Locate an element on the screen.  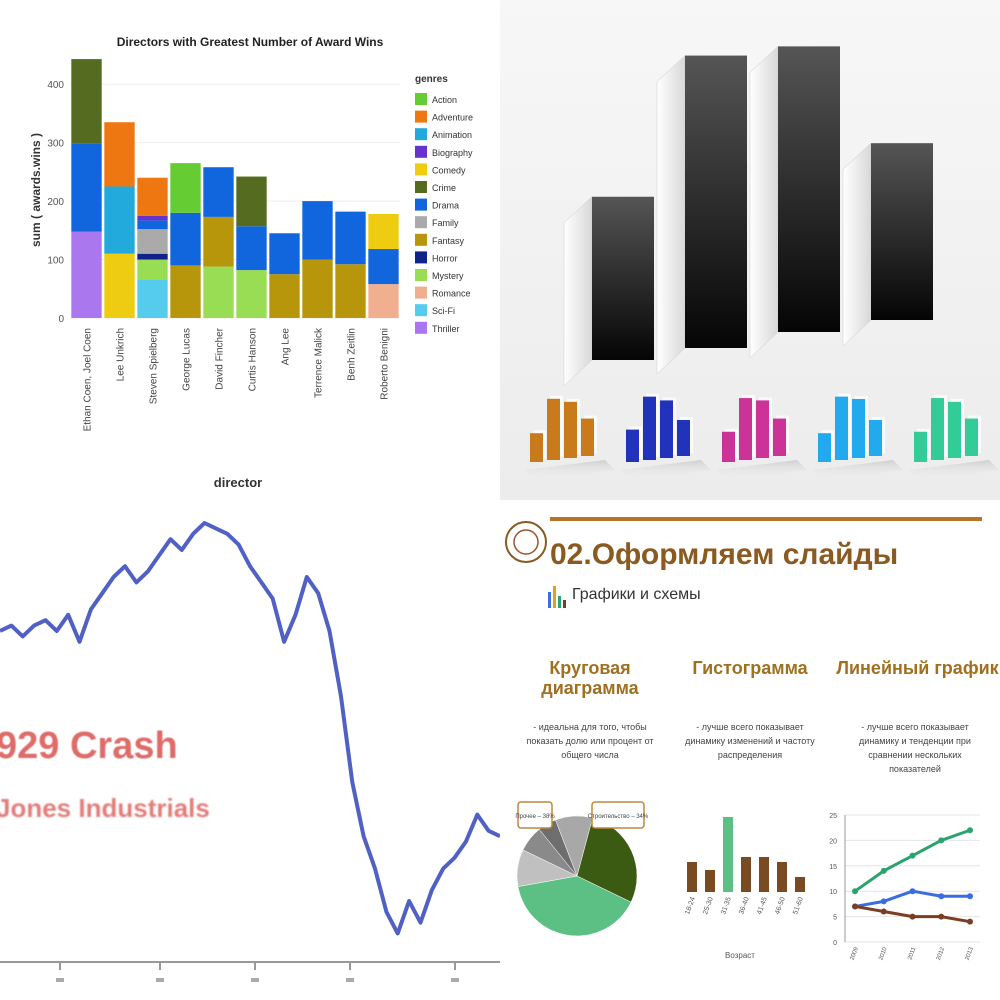
histogram-tick-label: 36-40 is located at coordinates (744, 905).